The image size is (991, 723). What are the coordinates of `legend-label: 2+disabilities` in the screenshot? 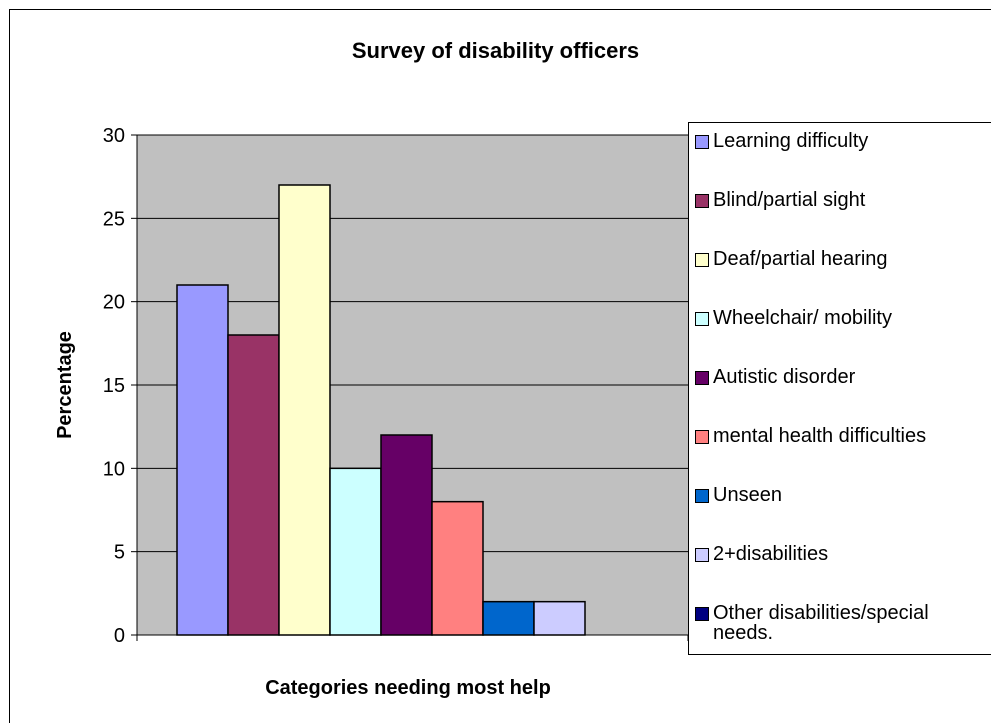 It's located at (771, 554).